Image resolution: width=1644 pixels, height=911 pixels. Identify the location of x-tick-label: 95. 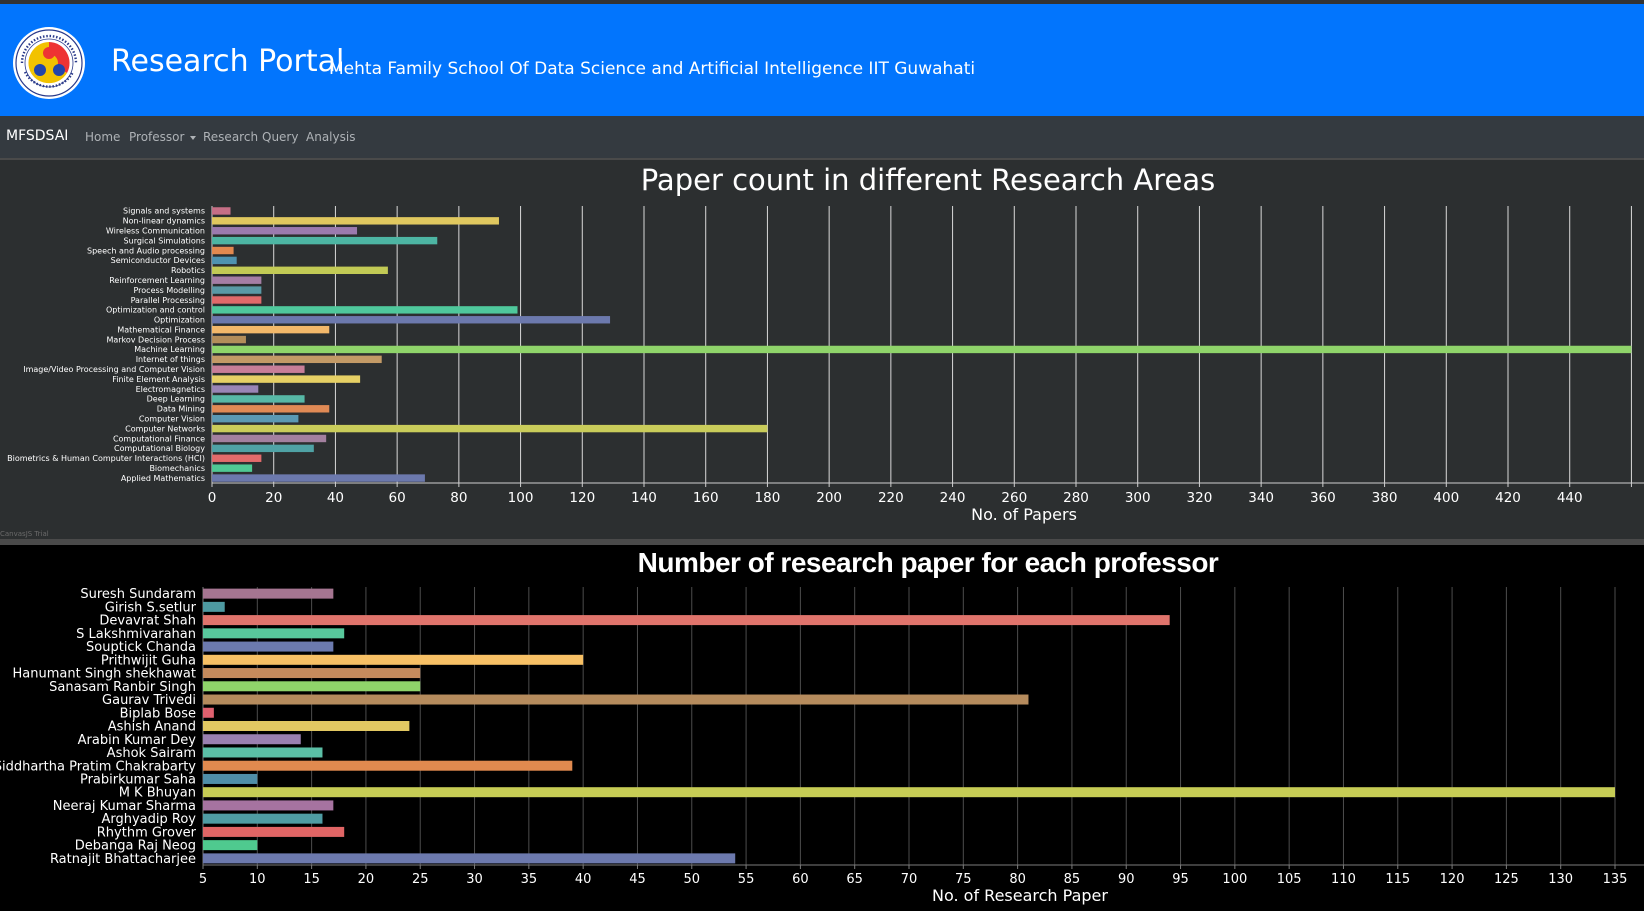
(1180, 879).